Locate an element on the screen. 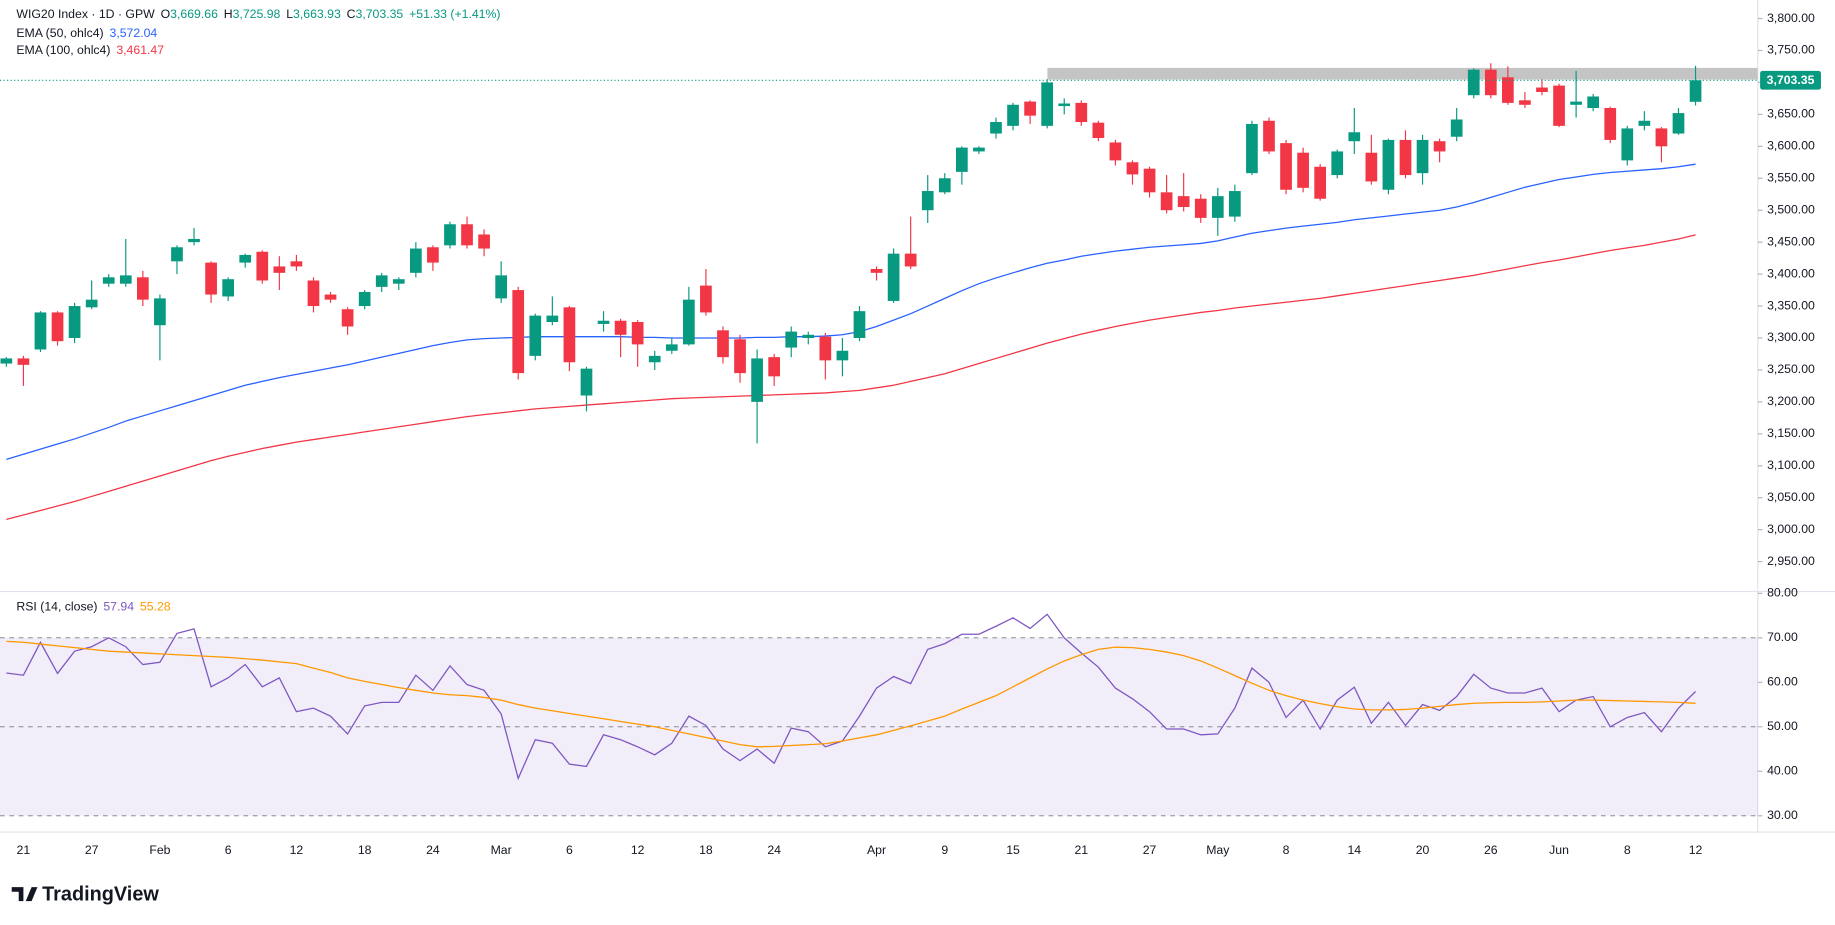 Image resolution: width=1835 pixels, height=925 pixels. y-tick-label: 3,100.00 is located at coordinates (1791, 465).